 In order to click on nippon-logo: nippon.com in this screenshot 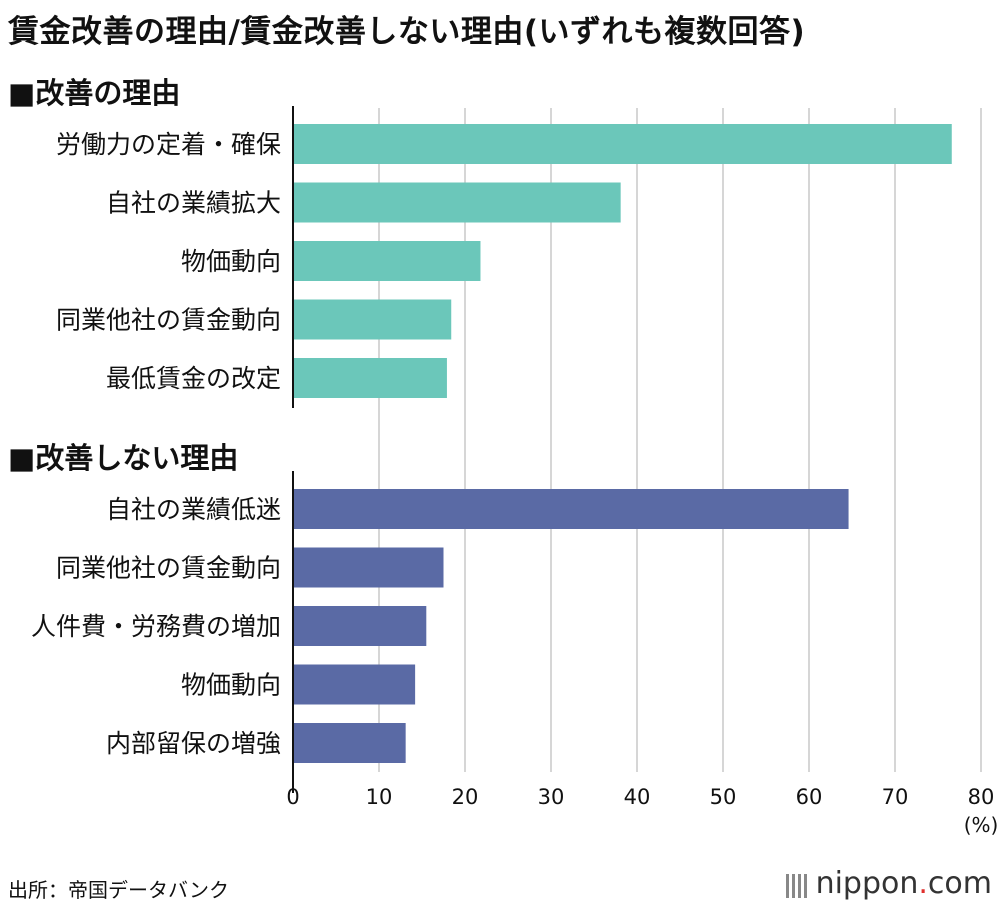, I will do `click(888, 884)`.